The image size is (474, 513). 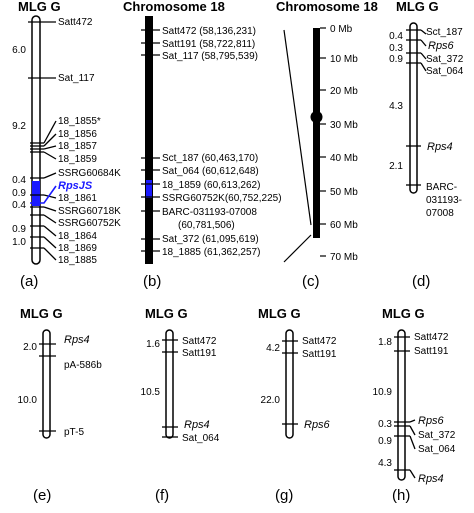 What do you see at coordinates (19, 50) in the screenshot?
I see `panel-a-distance: 6.0` at bounding box center [19, 50].